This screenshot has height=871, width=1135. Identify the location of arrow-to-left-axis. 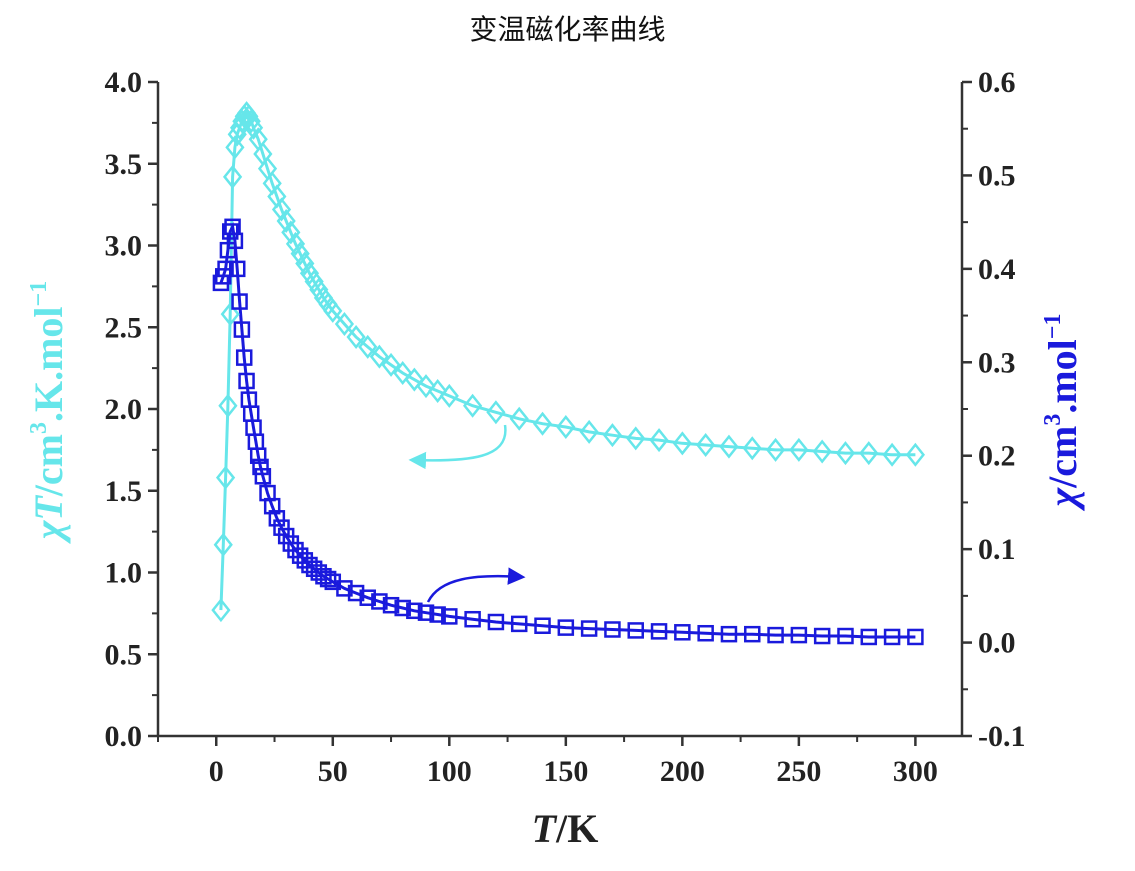
(457, 447).